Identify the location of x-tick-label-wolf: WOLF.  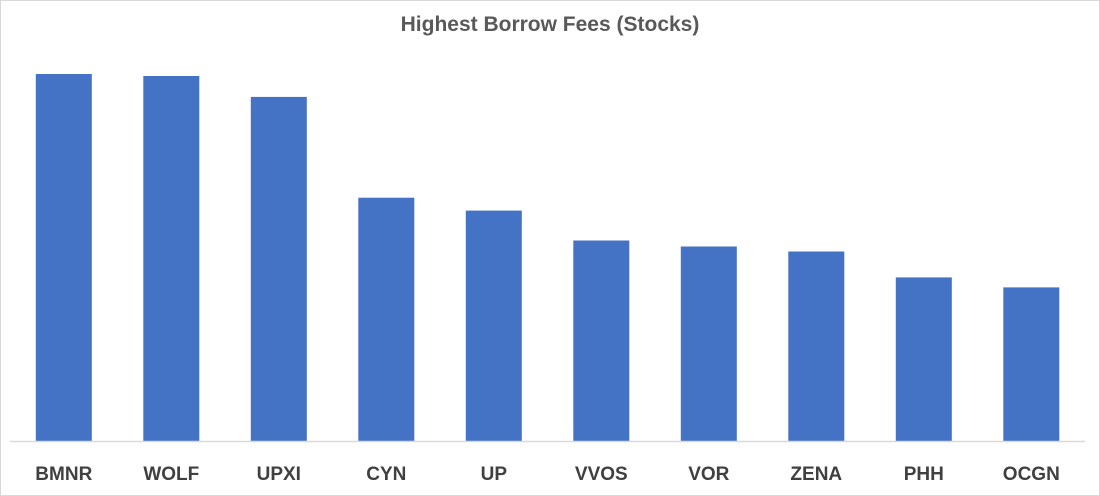
(171, 474).